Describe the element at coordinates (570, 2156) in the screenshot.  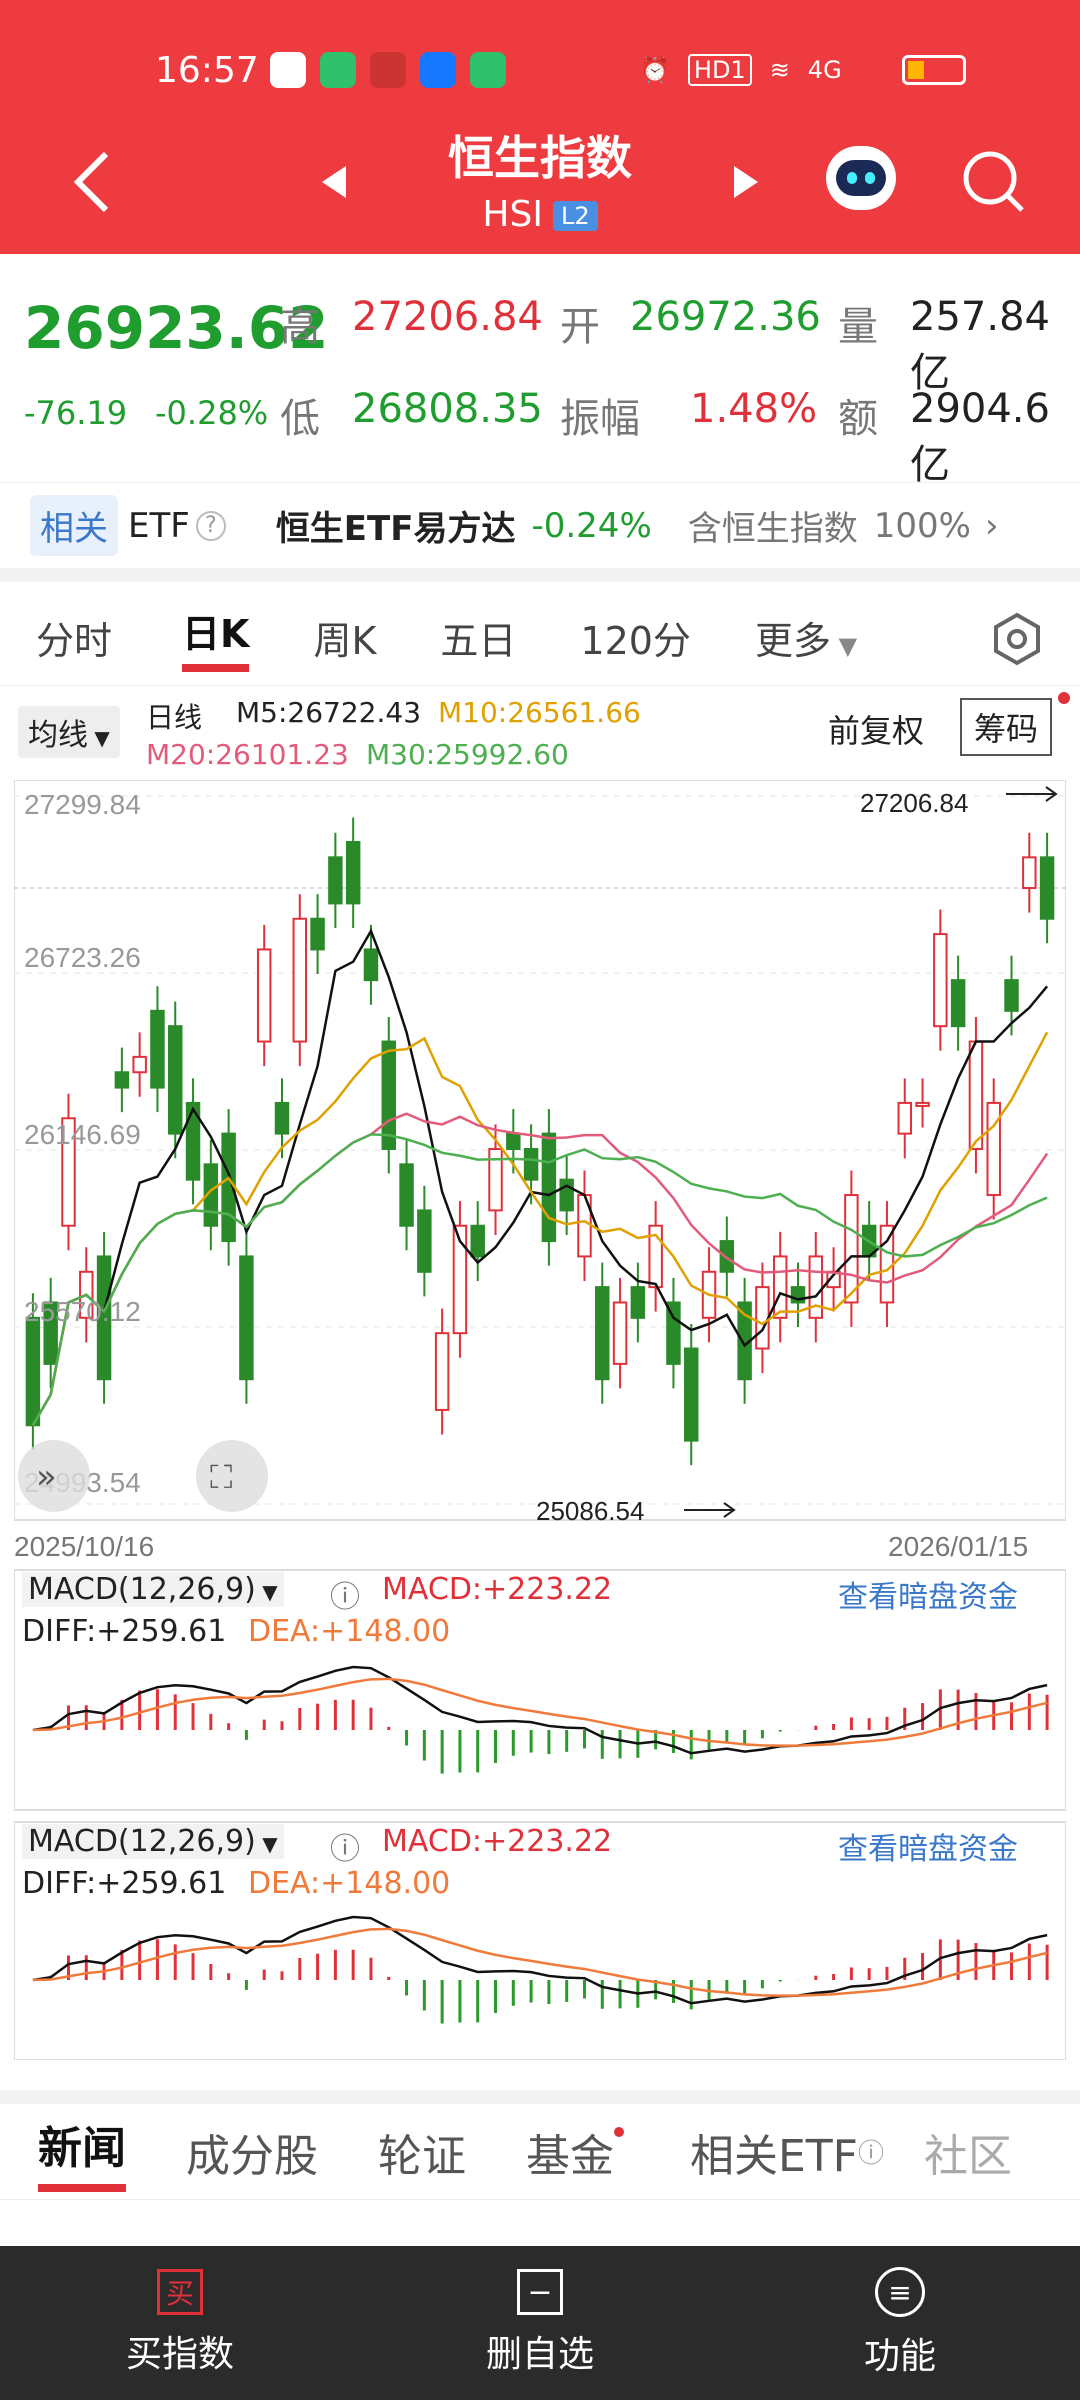
I see `tab-funds: 基金` at that location.